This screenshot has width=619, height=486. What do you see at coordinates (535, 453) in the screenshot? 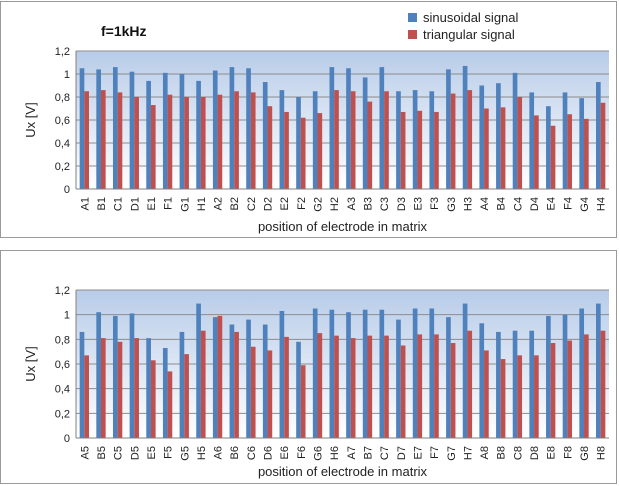
I see `x-tick-label: D8` at bounding box center [535, 453].